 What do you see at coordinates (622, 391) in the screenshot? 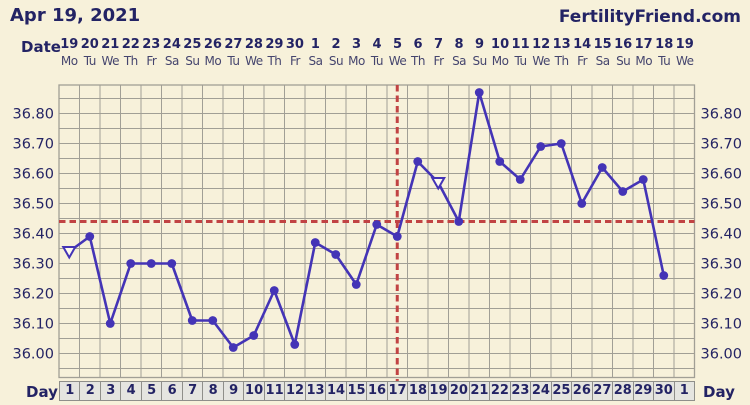
I see `cycle-day-cell: 28` at bounding box center [622, 391].